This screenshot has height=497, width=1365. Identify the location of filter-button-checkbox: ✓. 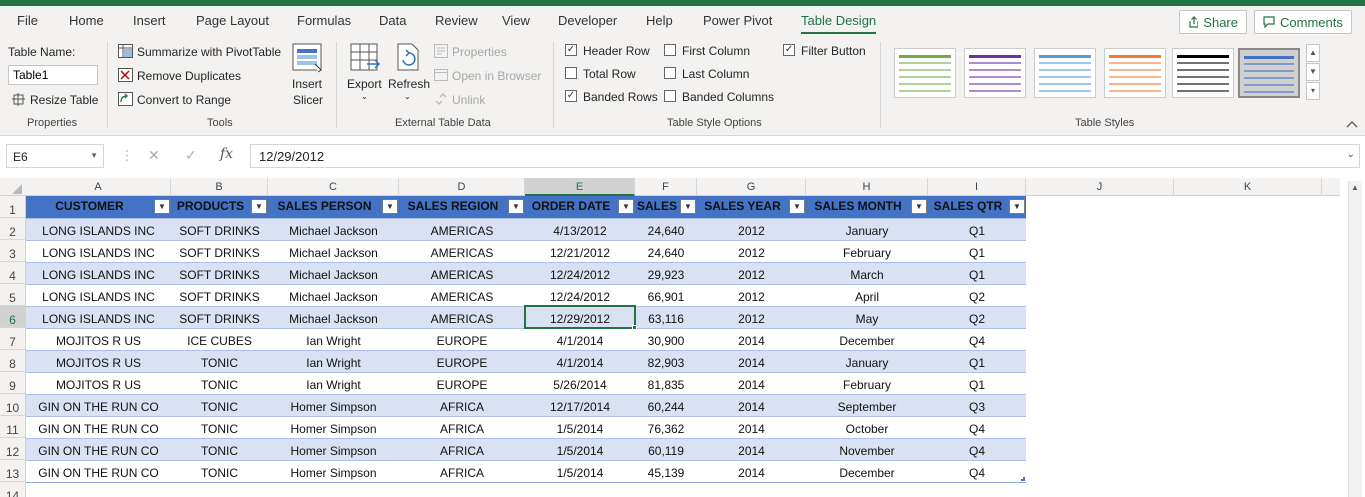
(789, 50).